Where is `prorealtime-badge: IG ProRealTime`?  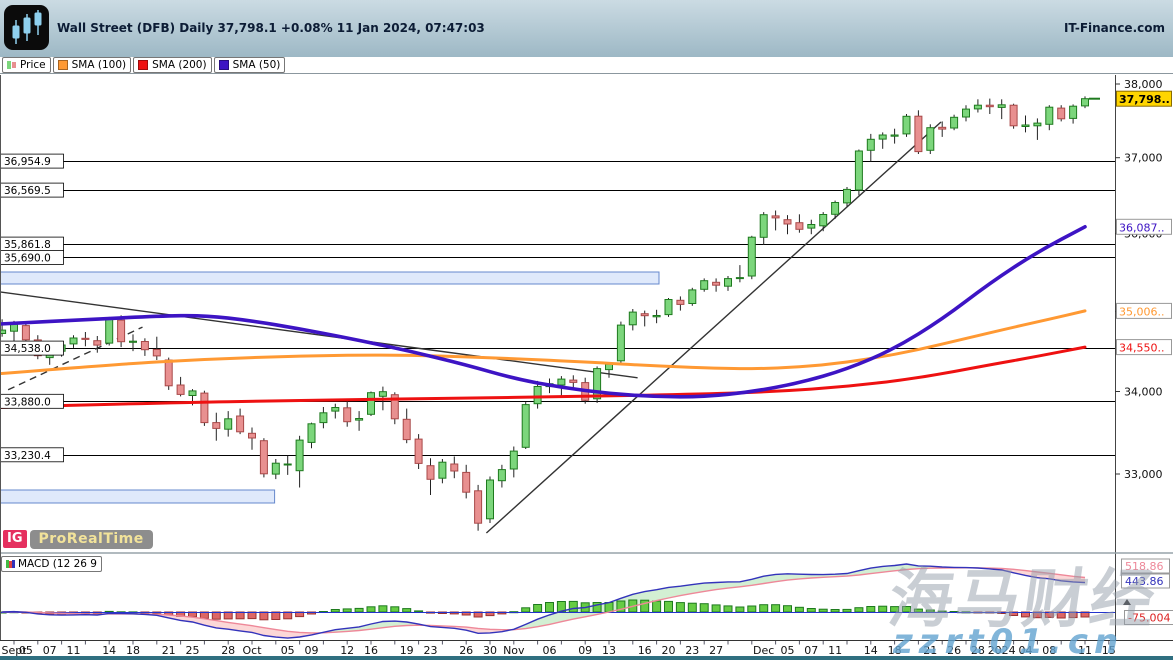 prorealtime-badge: IG ProRealTime is located at coordinates (78, 539).